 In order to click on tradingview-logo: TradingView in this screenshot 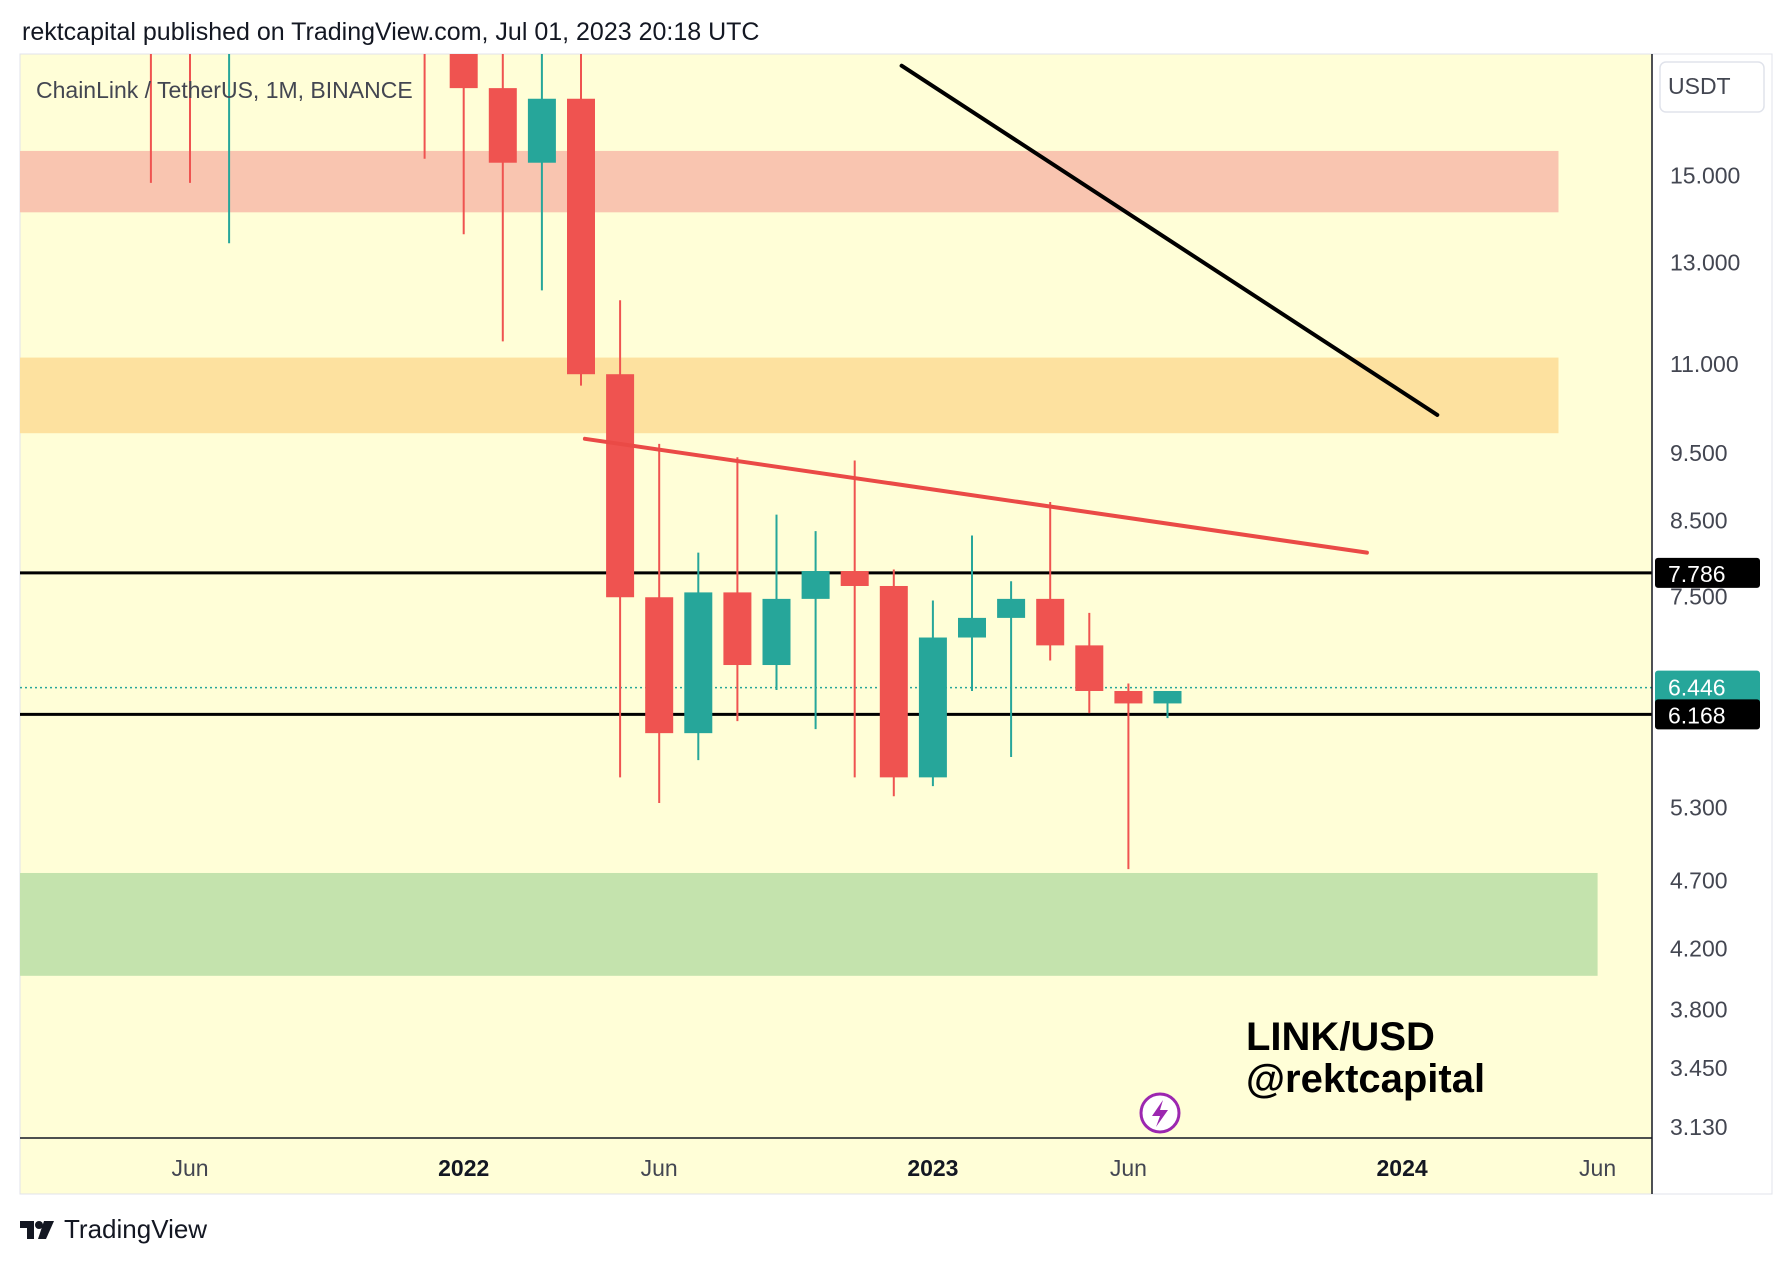, I will do `click(113, 1229)`.